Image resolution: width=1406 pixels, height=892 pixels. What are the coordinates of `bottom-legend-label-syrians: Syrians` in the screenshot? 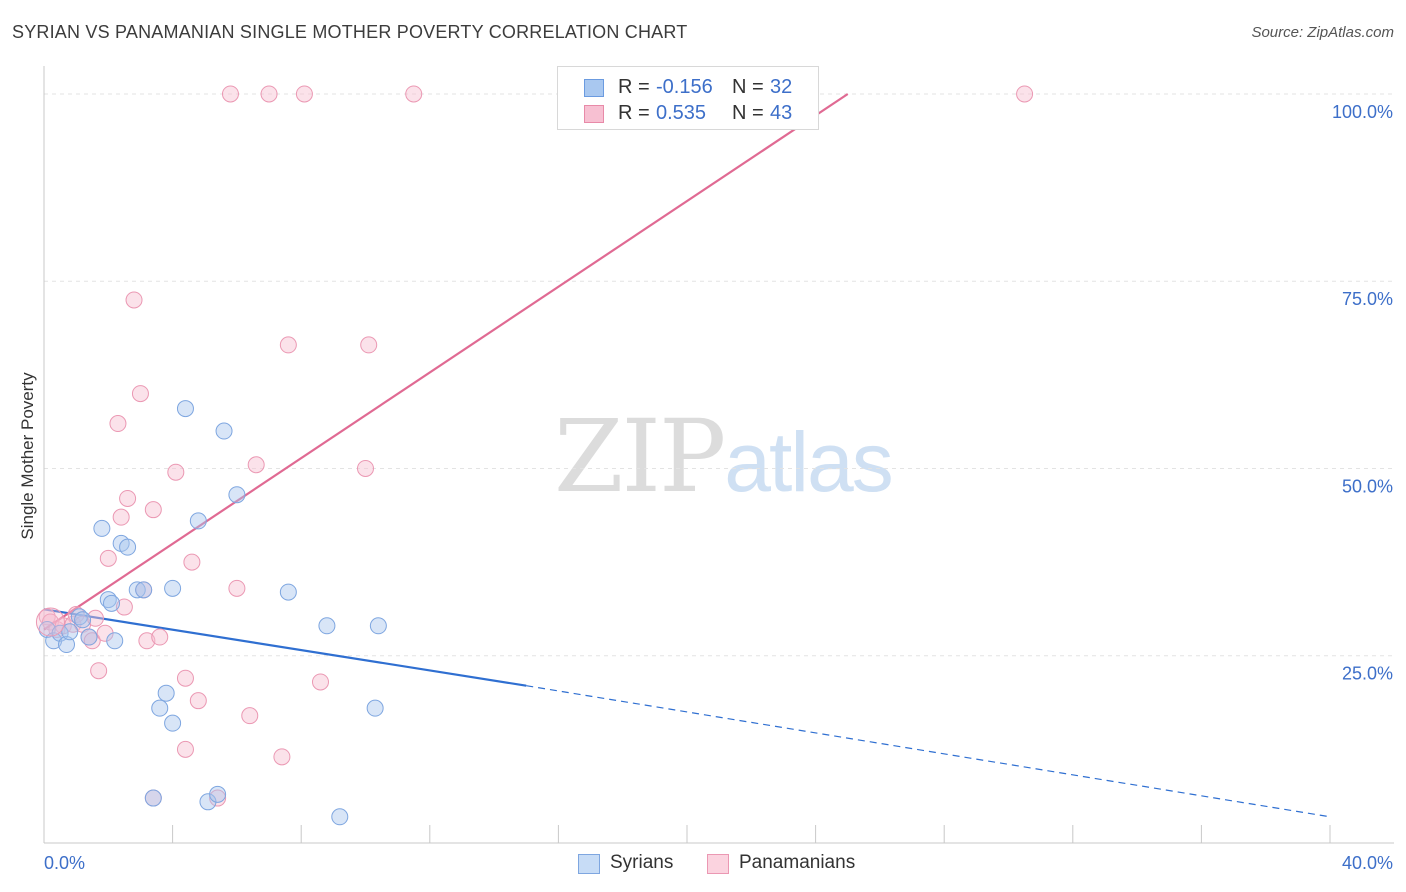 It's located at (642, 862).